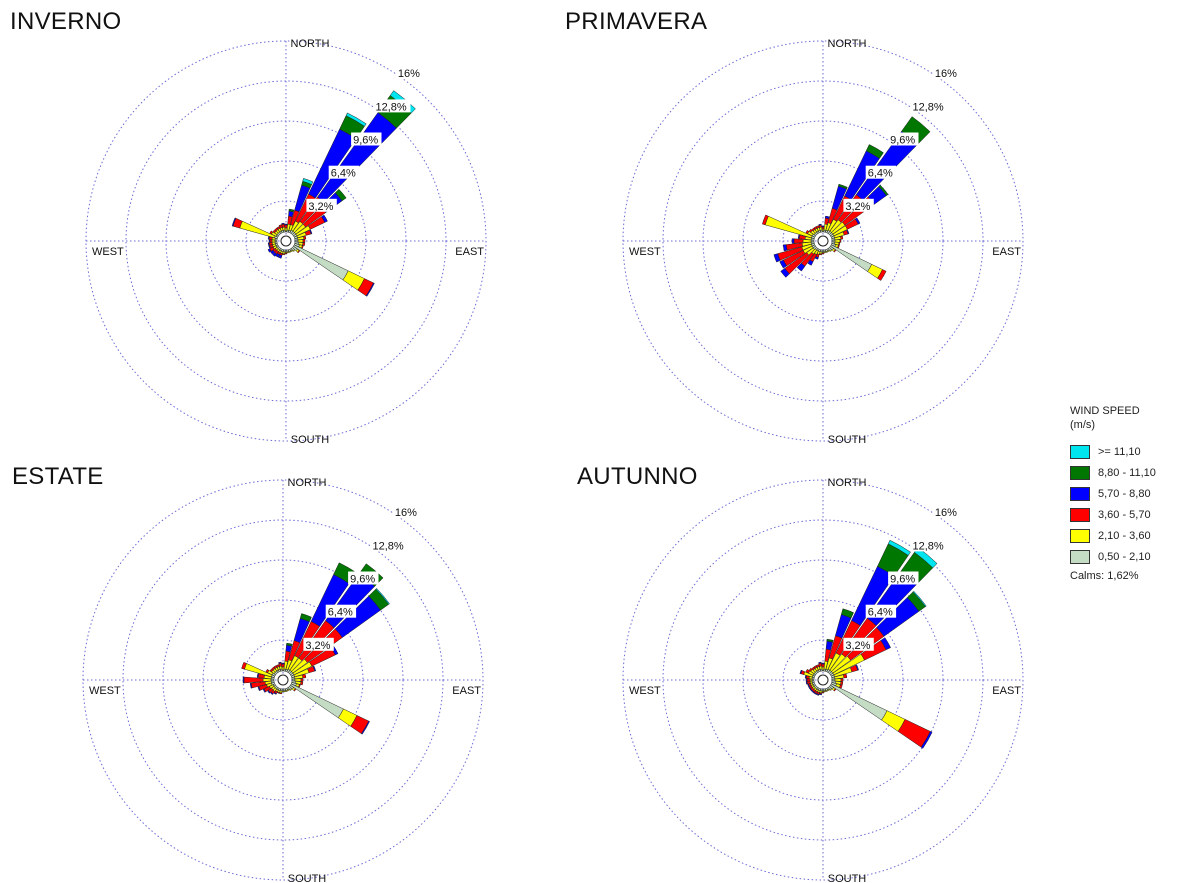 The height and width of the screenshot is (883, 1187). What do you see at coordinates (1105, 411) in the screenshot?
I see `legend-title-line1: WIND SPEED` at bounding box center [1105, 411].